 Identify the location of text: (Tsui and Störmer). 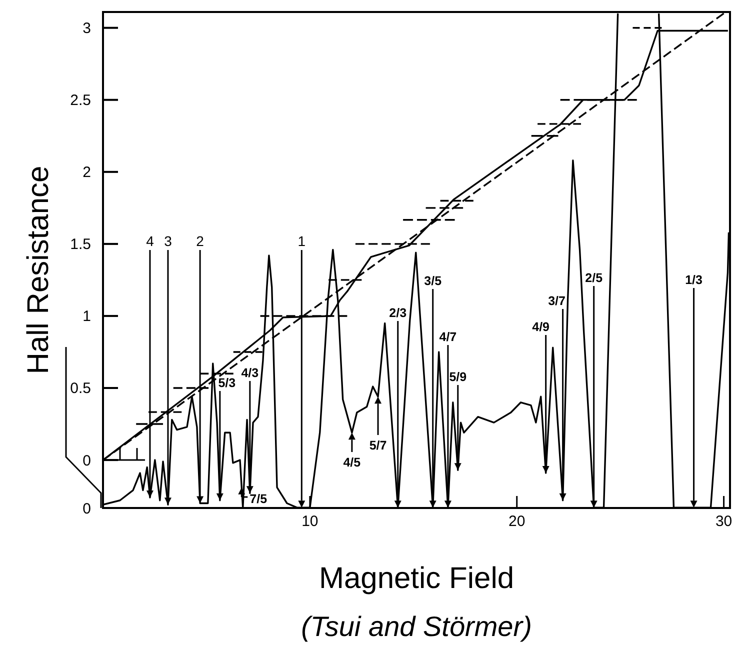
(416, 626).